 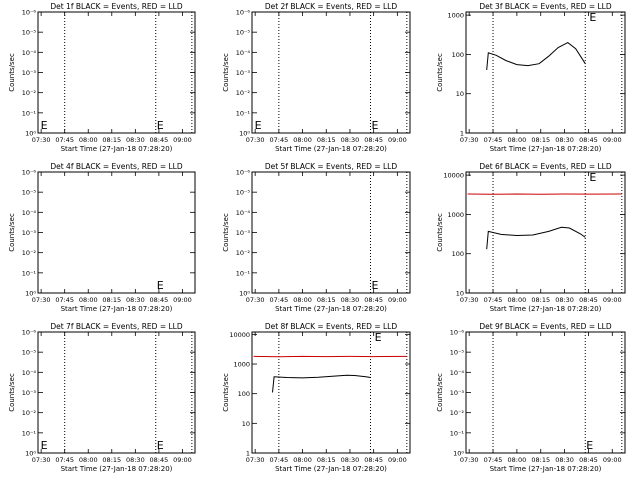 What do you see at coordinates (545, 326) in the screenshot?
I see `panel-title: Det 9f BLACK = Events, RED = LLD` at bounding box center [545, 326].